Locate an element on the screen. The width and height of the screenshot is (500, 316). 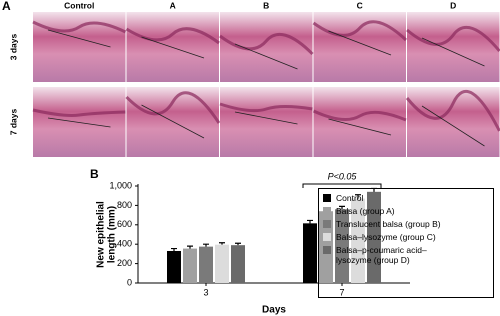
y-tick-label: 800 is located at coordinates (124, 205).